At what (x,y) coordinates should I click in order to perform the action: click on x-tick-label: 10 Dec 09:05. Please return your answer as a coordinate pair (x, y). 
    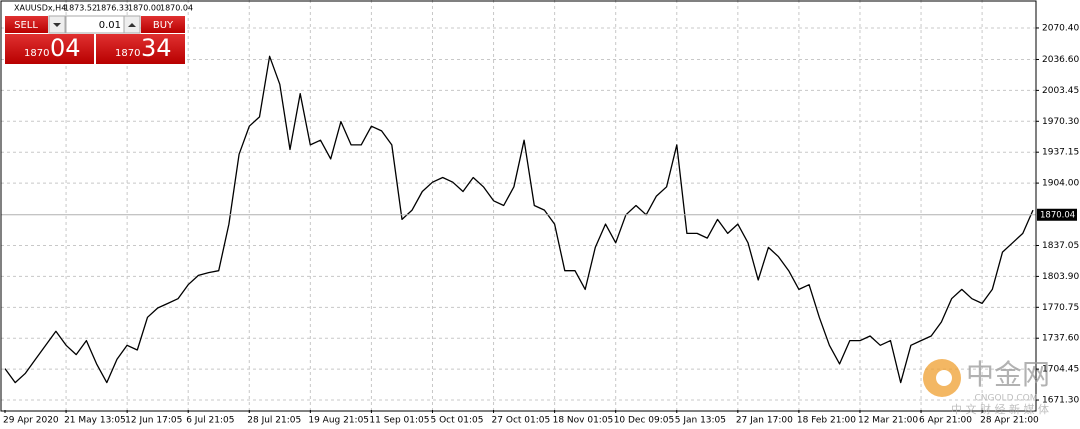
    Looking at the image, I should click on (644, 421).